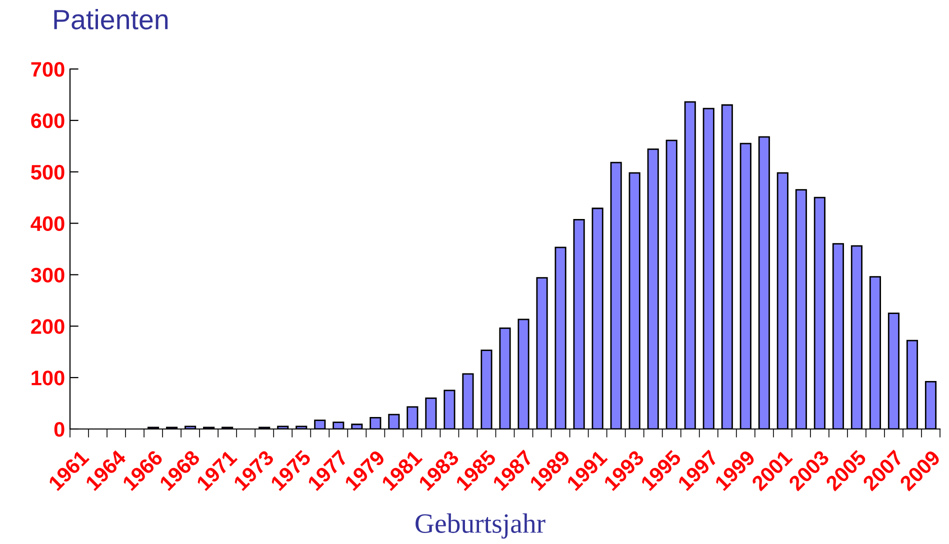 Image resolution: width=949 pixels, height=544 pixels. What do you see at coordinates (47, 224) in the screenshot?
I see `y-tick-label: 400` at bounding box center [47, 224].